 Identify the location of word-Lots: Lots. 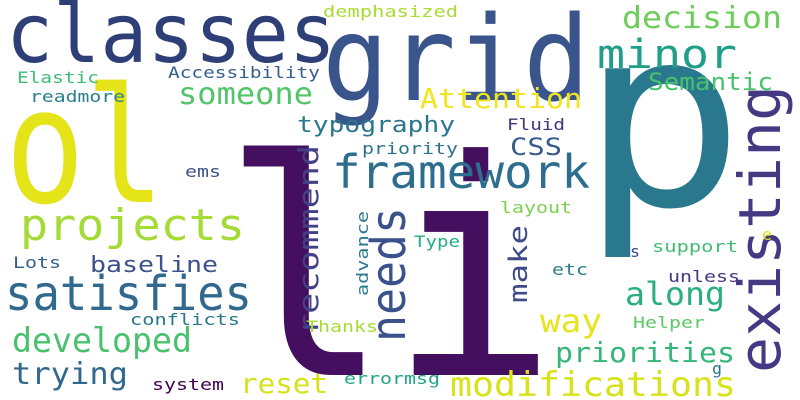
(37, 262).